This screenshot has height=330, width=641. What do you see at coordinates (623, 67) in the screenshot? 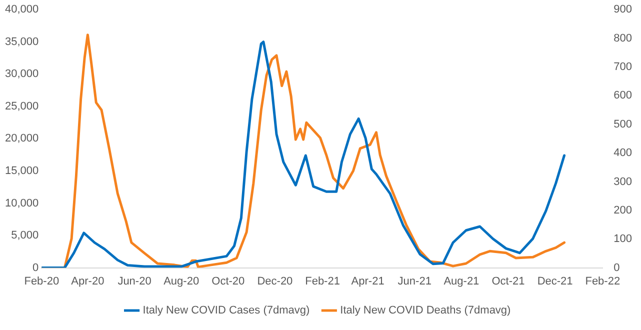
I see `y2-tick-label: 700` at bounding box center [623, 67].